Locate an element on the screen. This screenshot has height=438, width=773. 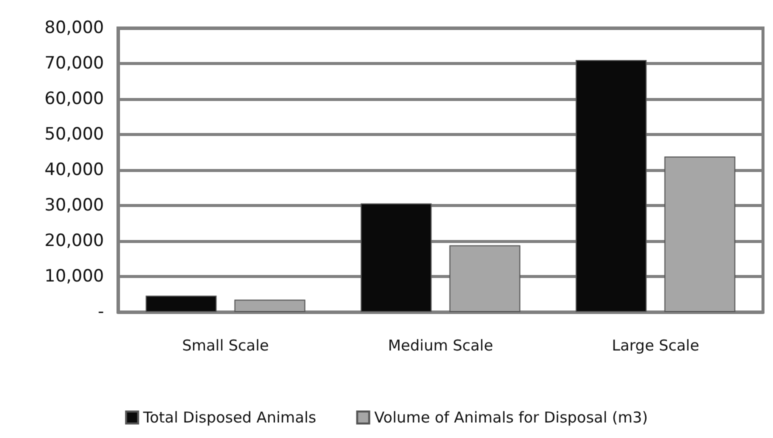
legend-label: Volume of Animals for Disposal (m3) is located at coordinates (511, 417).